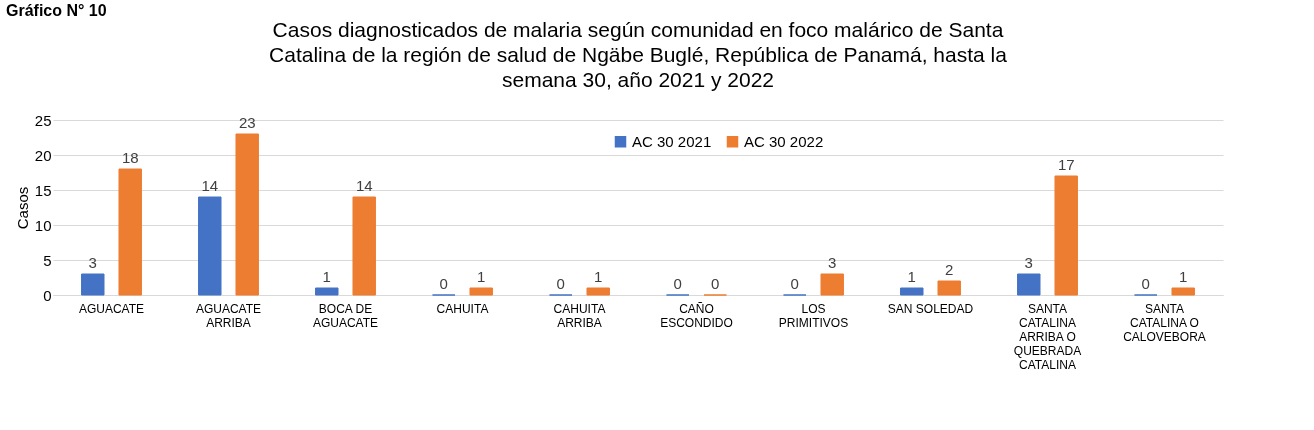  What do you see at coordinates (638, 54) in the screenshot?
I see `chart-title: Casos diagnosticados de malaria según comunidad en foco malárico de Santa Catalina de la región de salud de Ngäbe Buglé, República de Panamá, hasta la semana 30, año 2021 y 2022` at bounding box center [638, 54].